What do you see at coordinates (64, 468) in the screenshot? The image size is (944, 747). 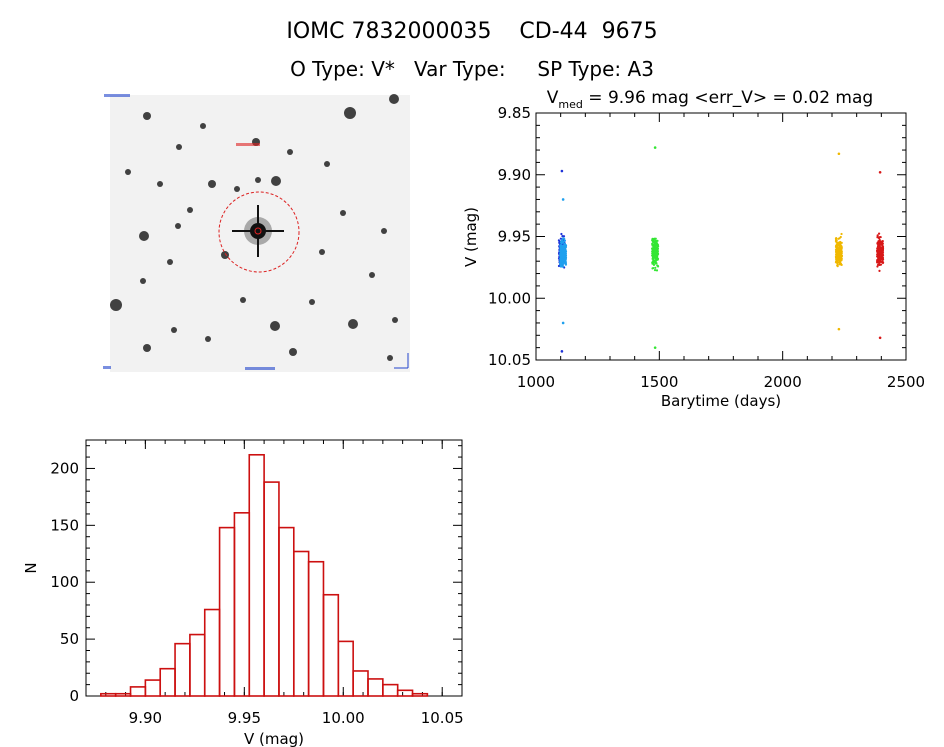 I see `histogram-ytick-label: 200` at bounding box center [64, 468].